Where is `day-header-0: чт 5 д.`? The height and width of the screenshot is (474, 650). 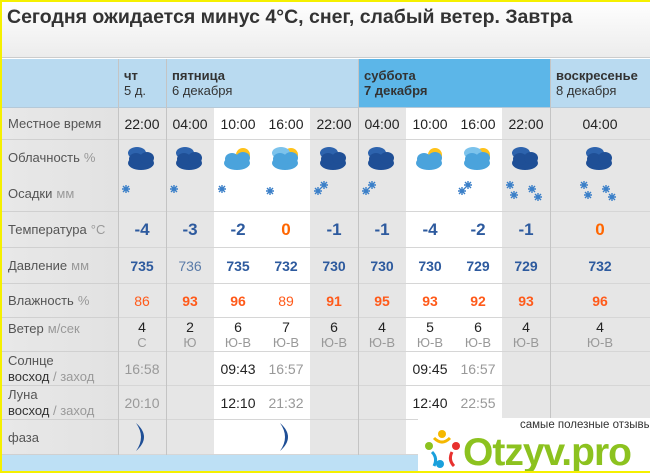
day-header-0: чт 5 д. is located at coordinates (142, 83).